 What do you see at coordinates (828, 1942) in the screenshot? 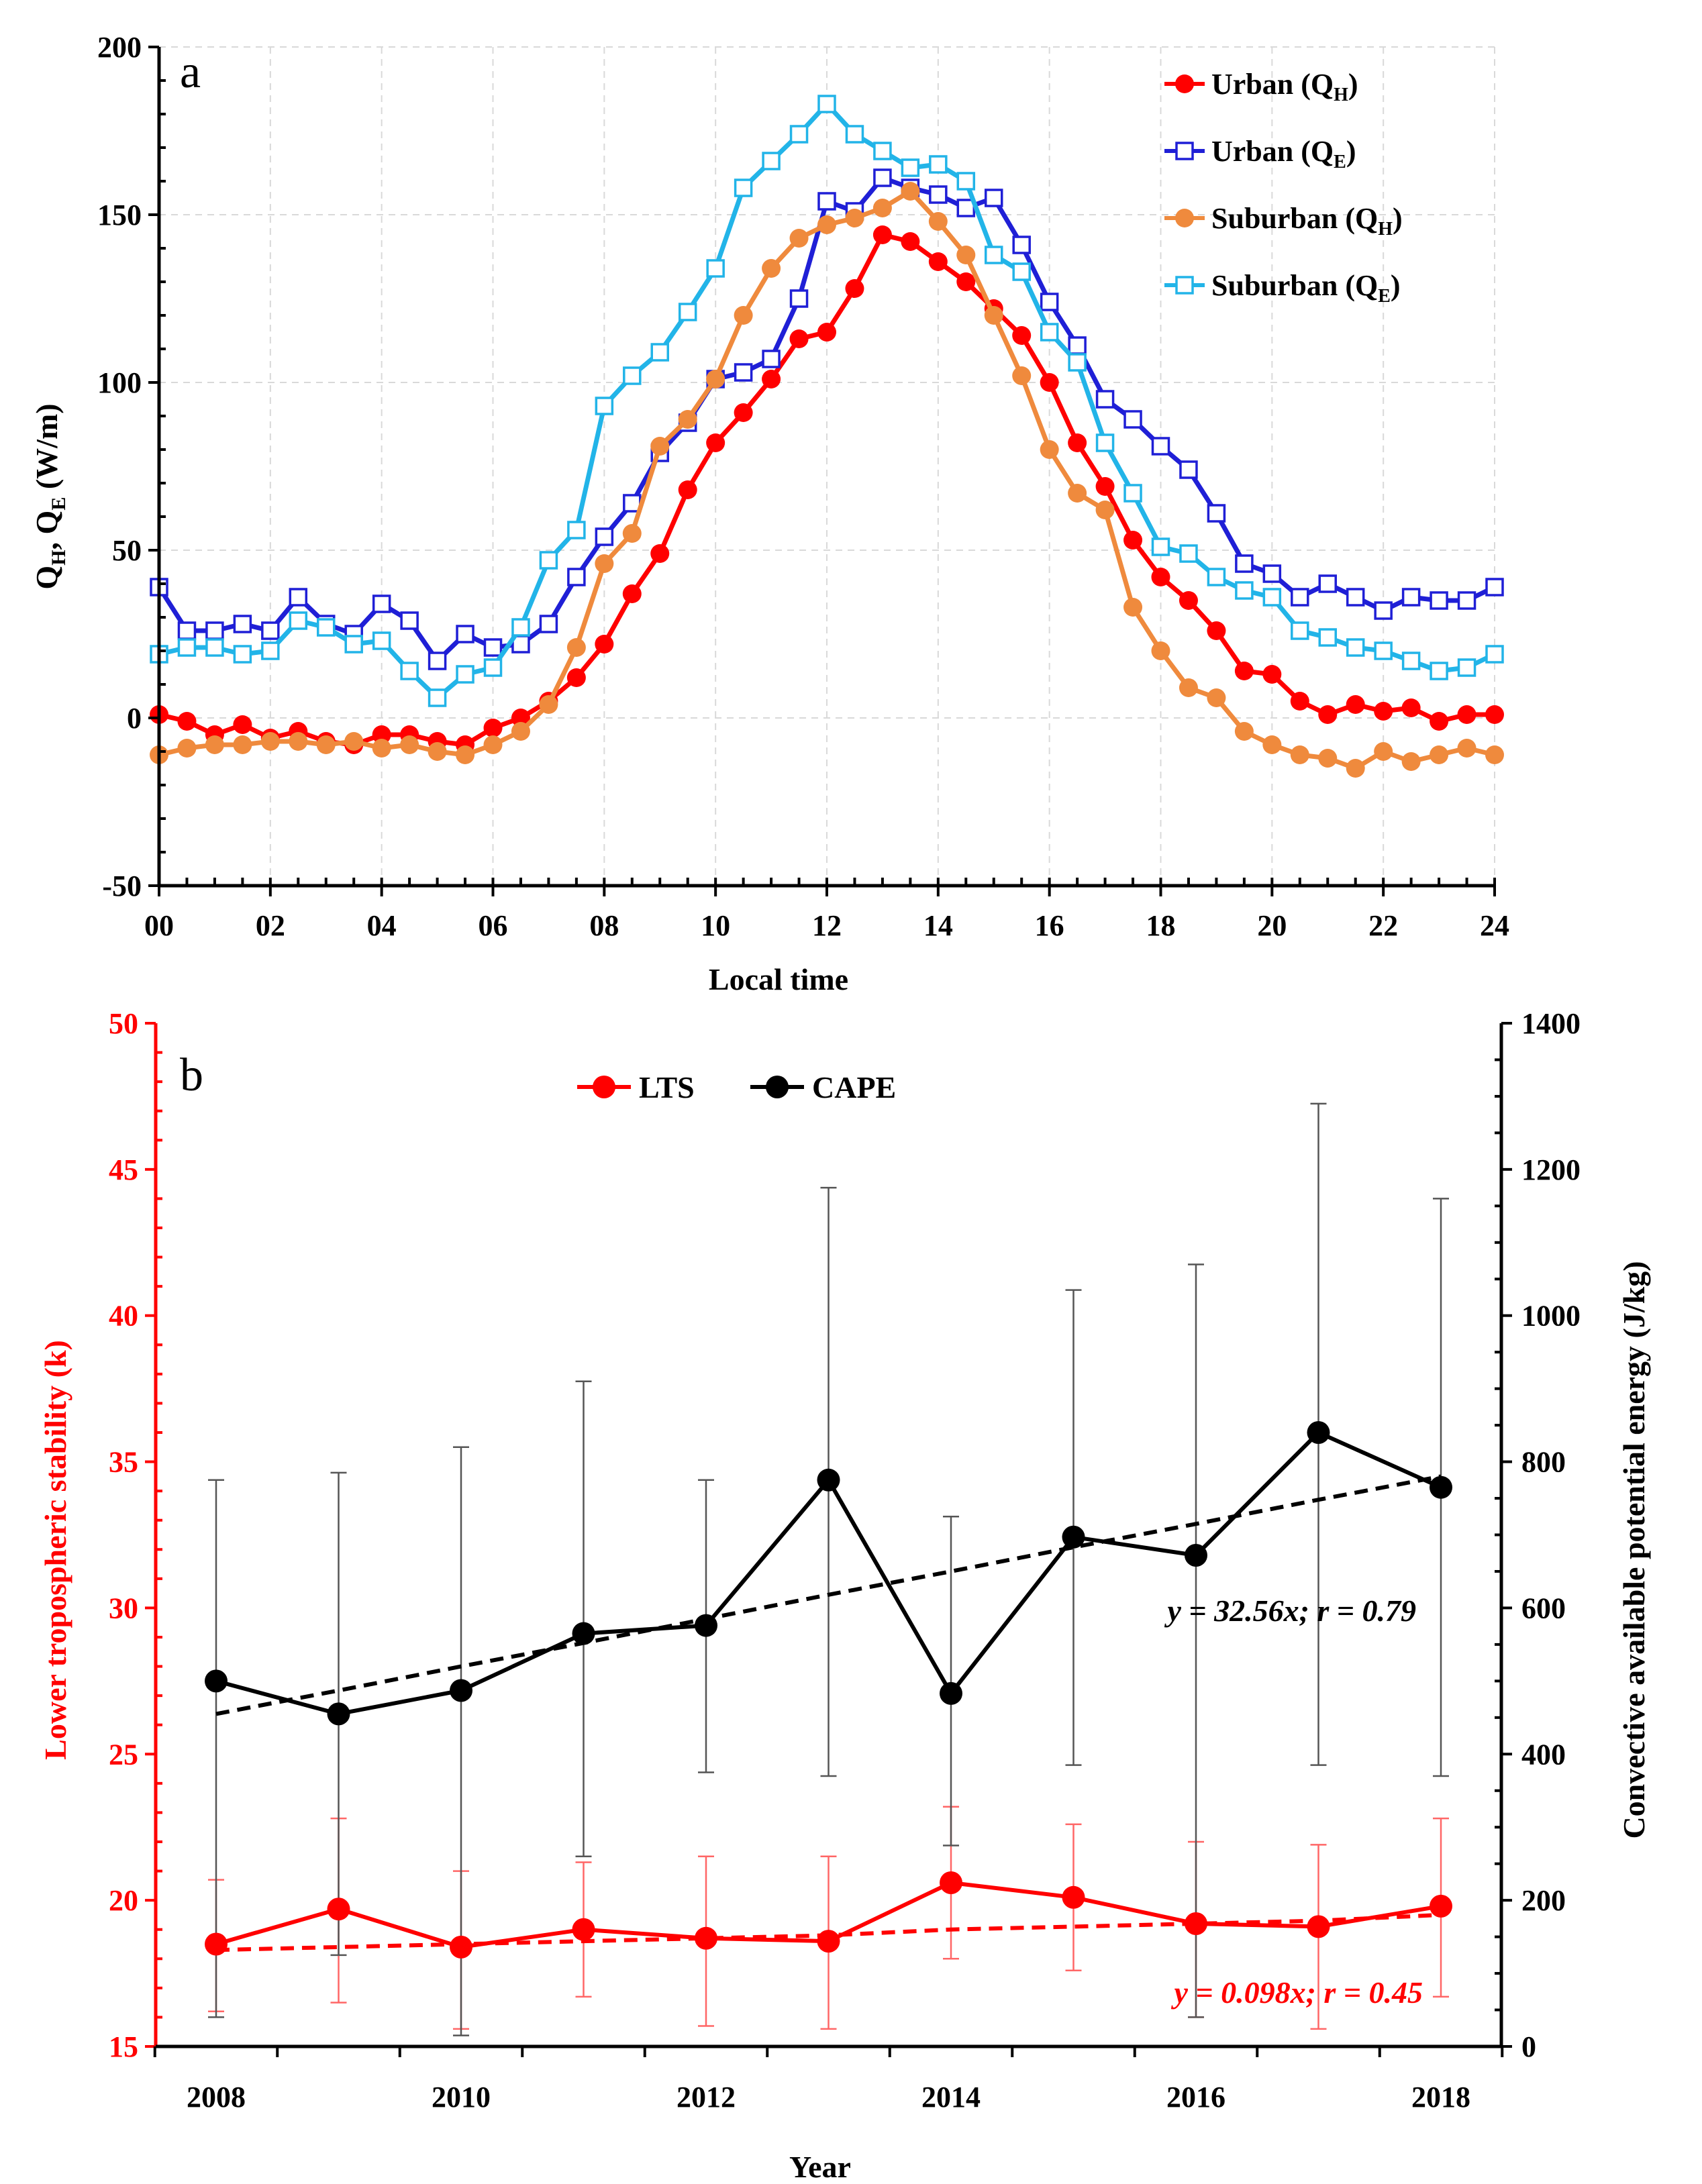
I see `point-lts-2013` at bounding box center [828, 1942].